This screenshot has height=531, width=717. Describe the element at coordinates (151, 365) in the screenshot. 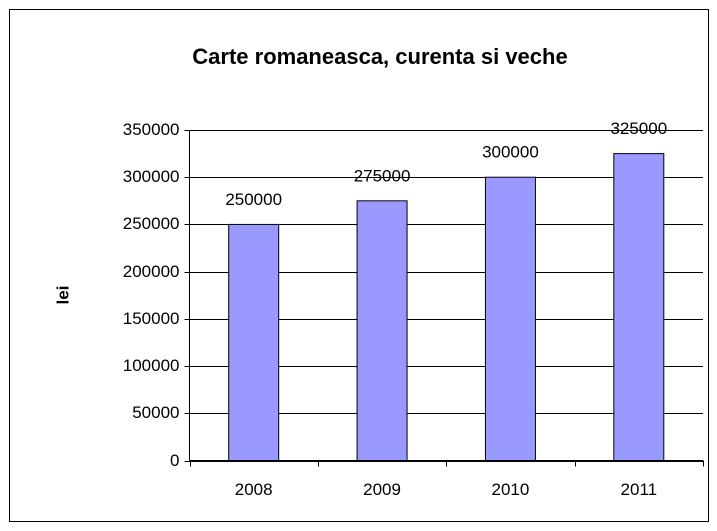

I see `y-tick-label: 100000` at that location.